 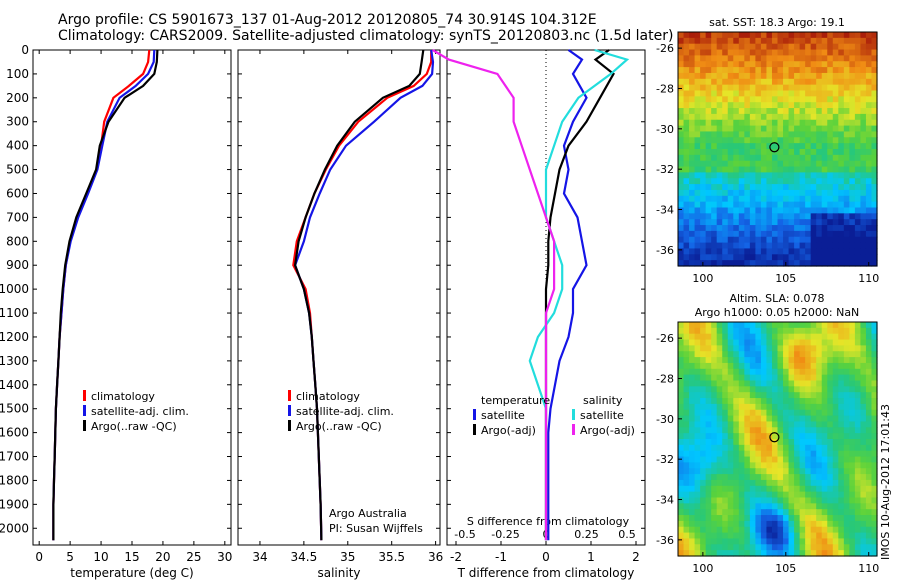 I want to click on map-y-tick-label: -34, so click(x=665, y=500).